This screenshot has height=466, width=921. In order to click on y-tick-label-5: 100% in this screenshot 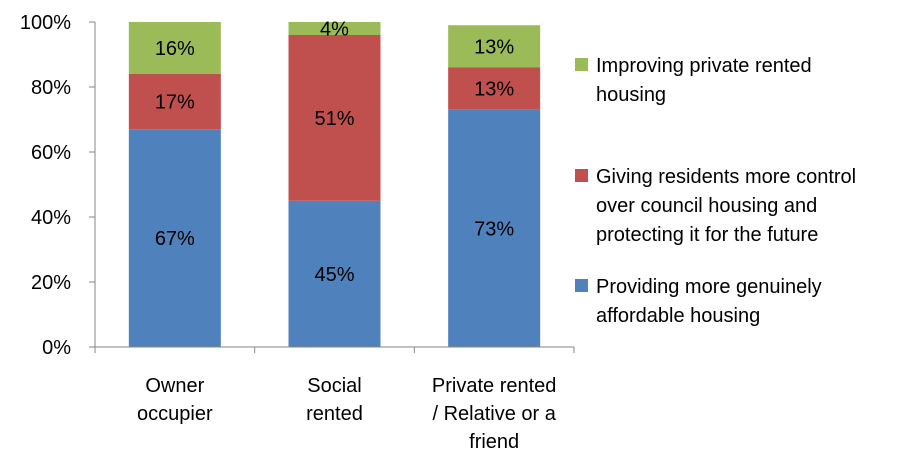, I will do `click(45, 23)`.